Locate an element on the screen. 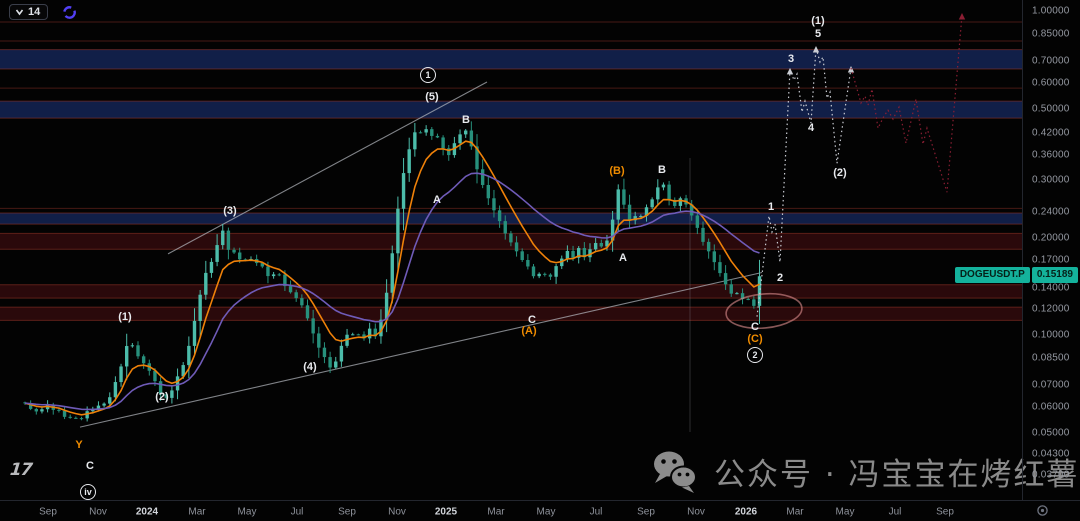  wave-label: (5) is located at coordinates (432, 97).